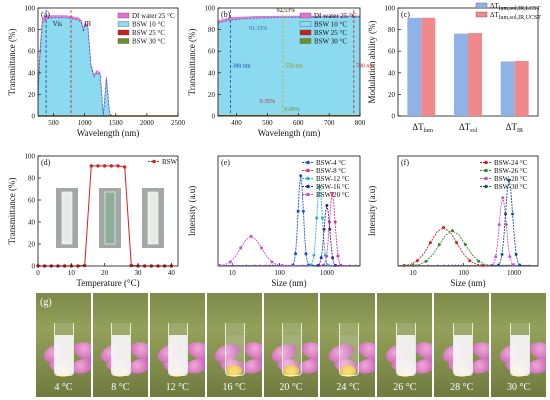  Describe the element at coordinates (268, 102) in the screenshot. I see `annotation: 0.35%` at that location.